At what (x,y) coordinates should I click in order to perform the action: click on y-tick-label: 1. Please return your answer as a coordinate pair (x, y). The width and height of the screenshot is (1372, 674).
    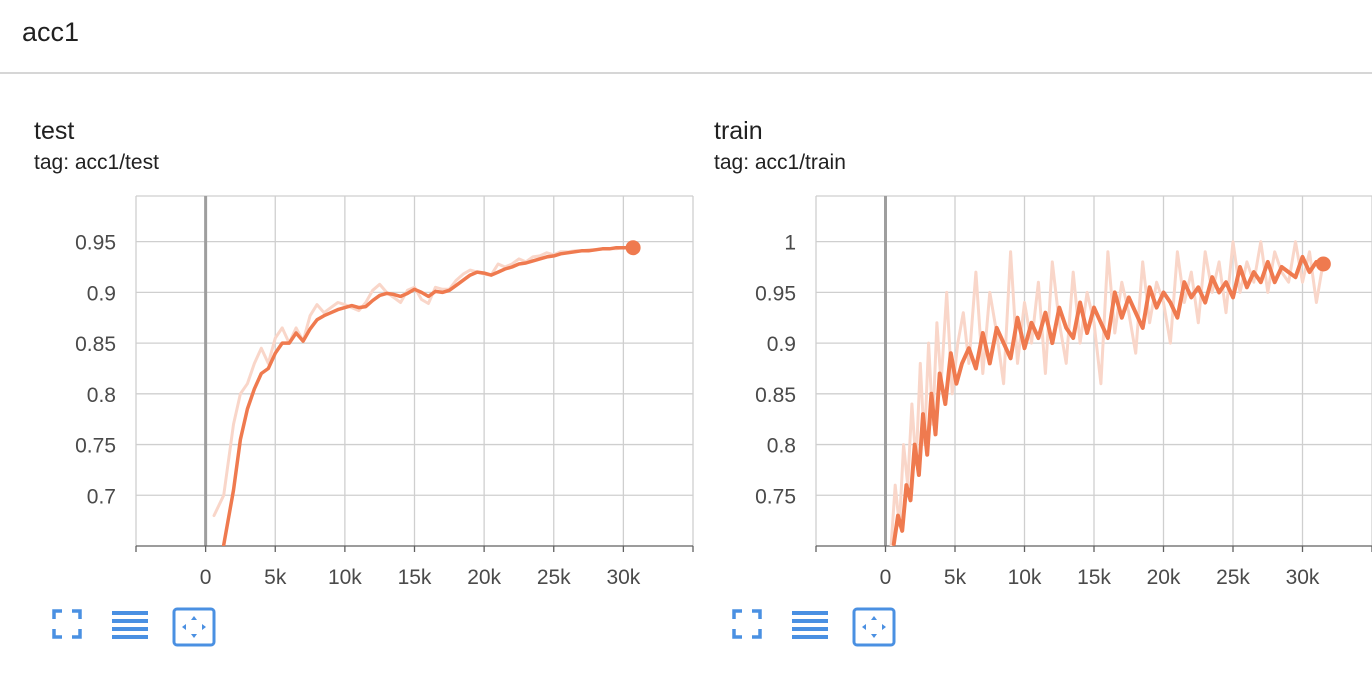
    Looking at the image, I should click on (790, 243).